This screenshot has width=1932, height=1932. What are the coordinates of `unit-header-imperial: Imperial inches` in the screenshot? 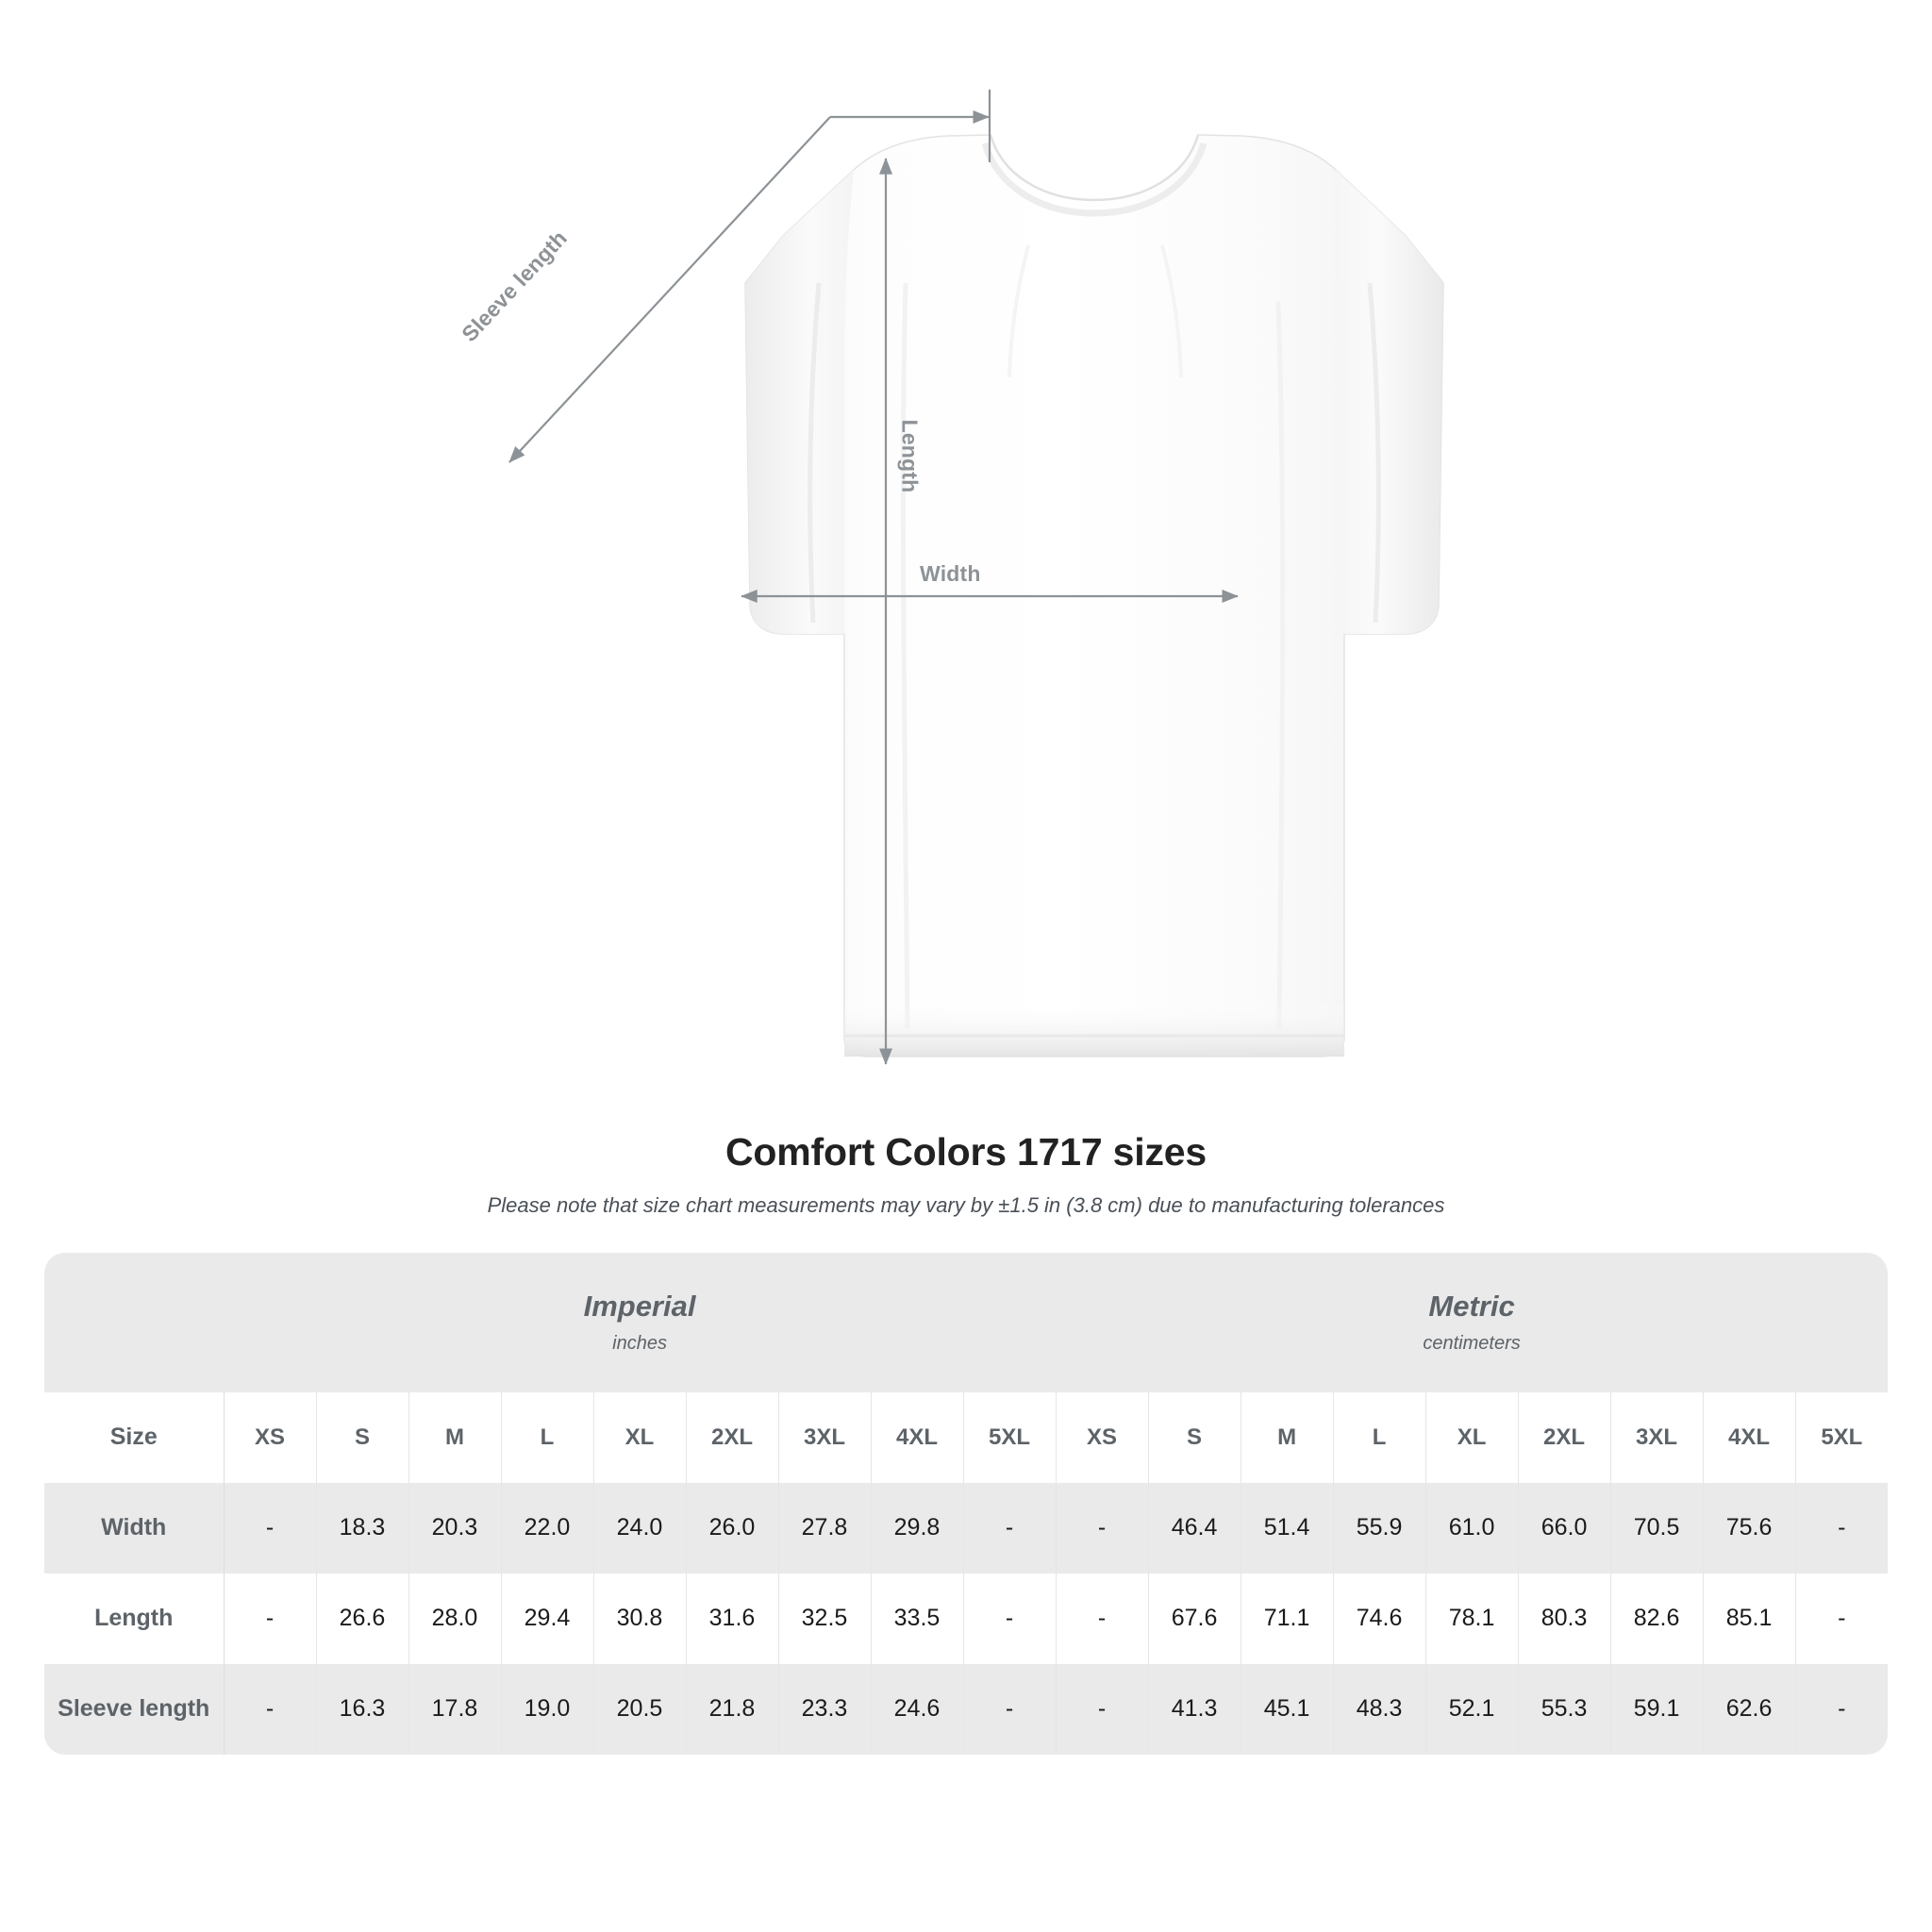 It's located at (640, 1322).